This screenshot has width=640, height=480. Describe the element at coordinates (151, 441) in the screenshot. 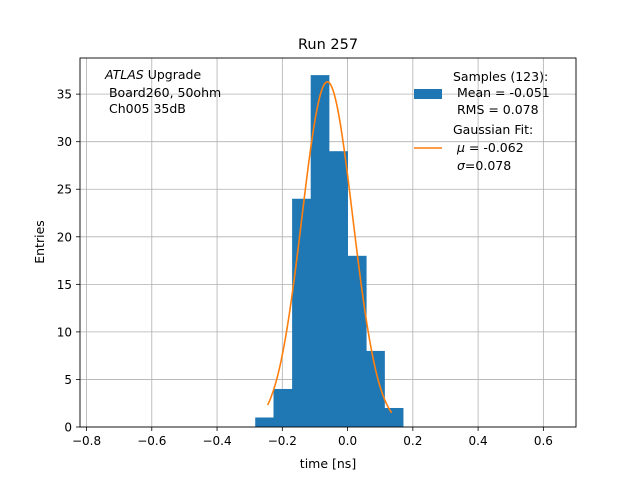

I see `x-tick-label: −0.6` at that location.